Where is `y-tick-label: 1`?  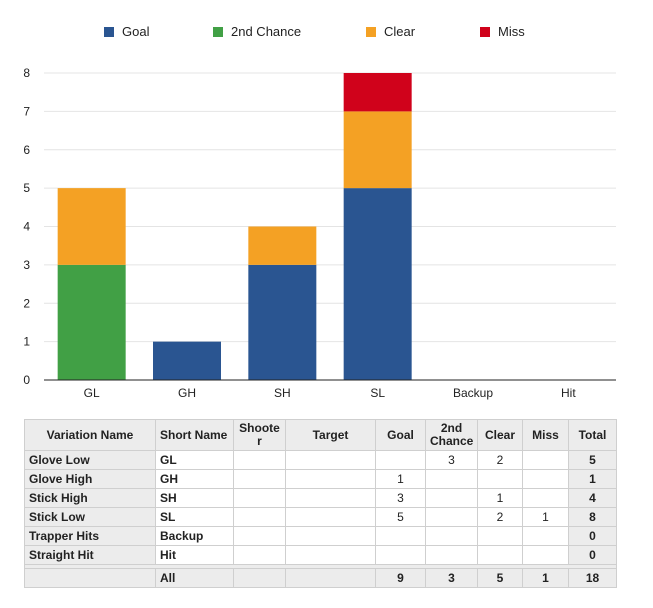 y-tick-label: 1 is located at coordinates (26, 342).